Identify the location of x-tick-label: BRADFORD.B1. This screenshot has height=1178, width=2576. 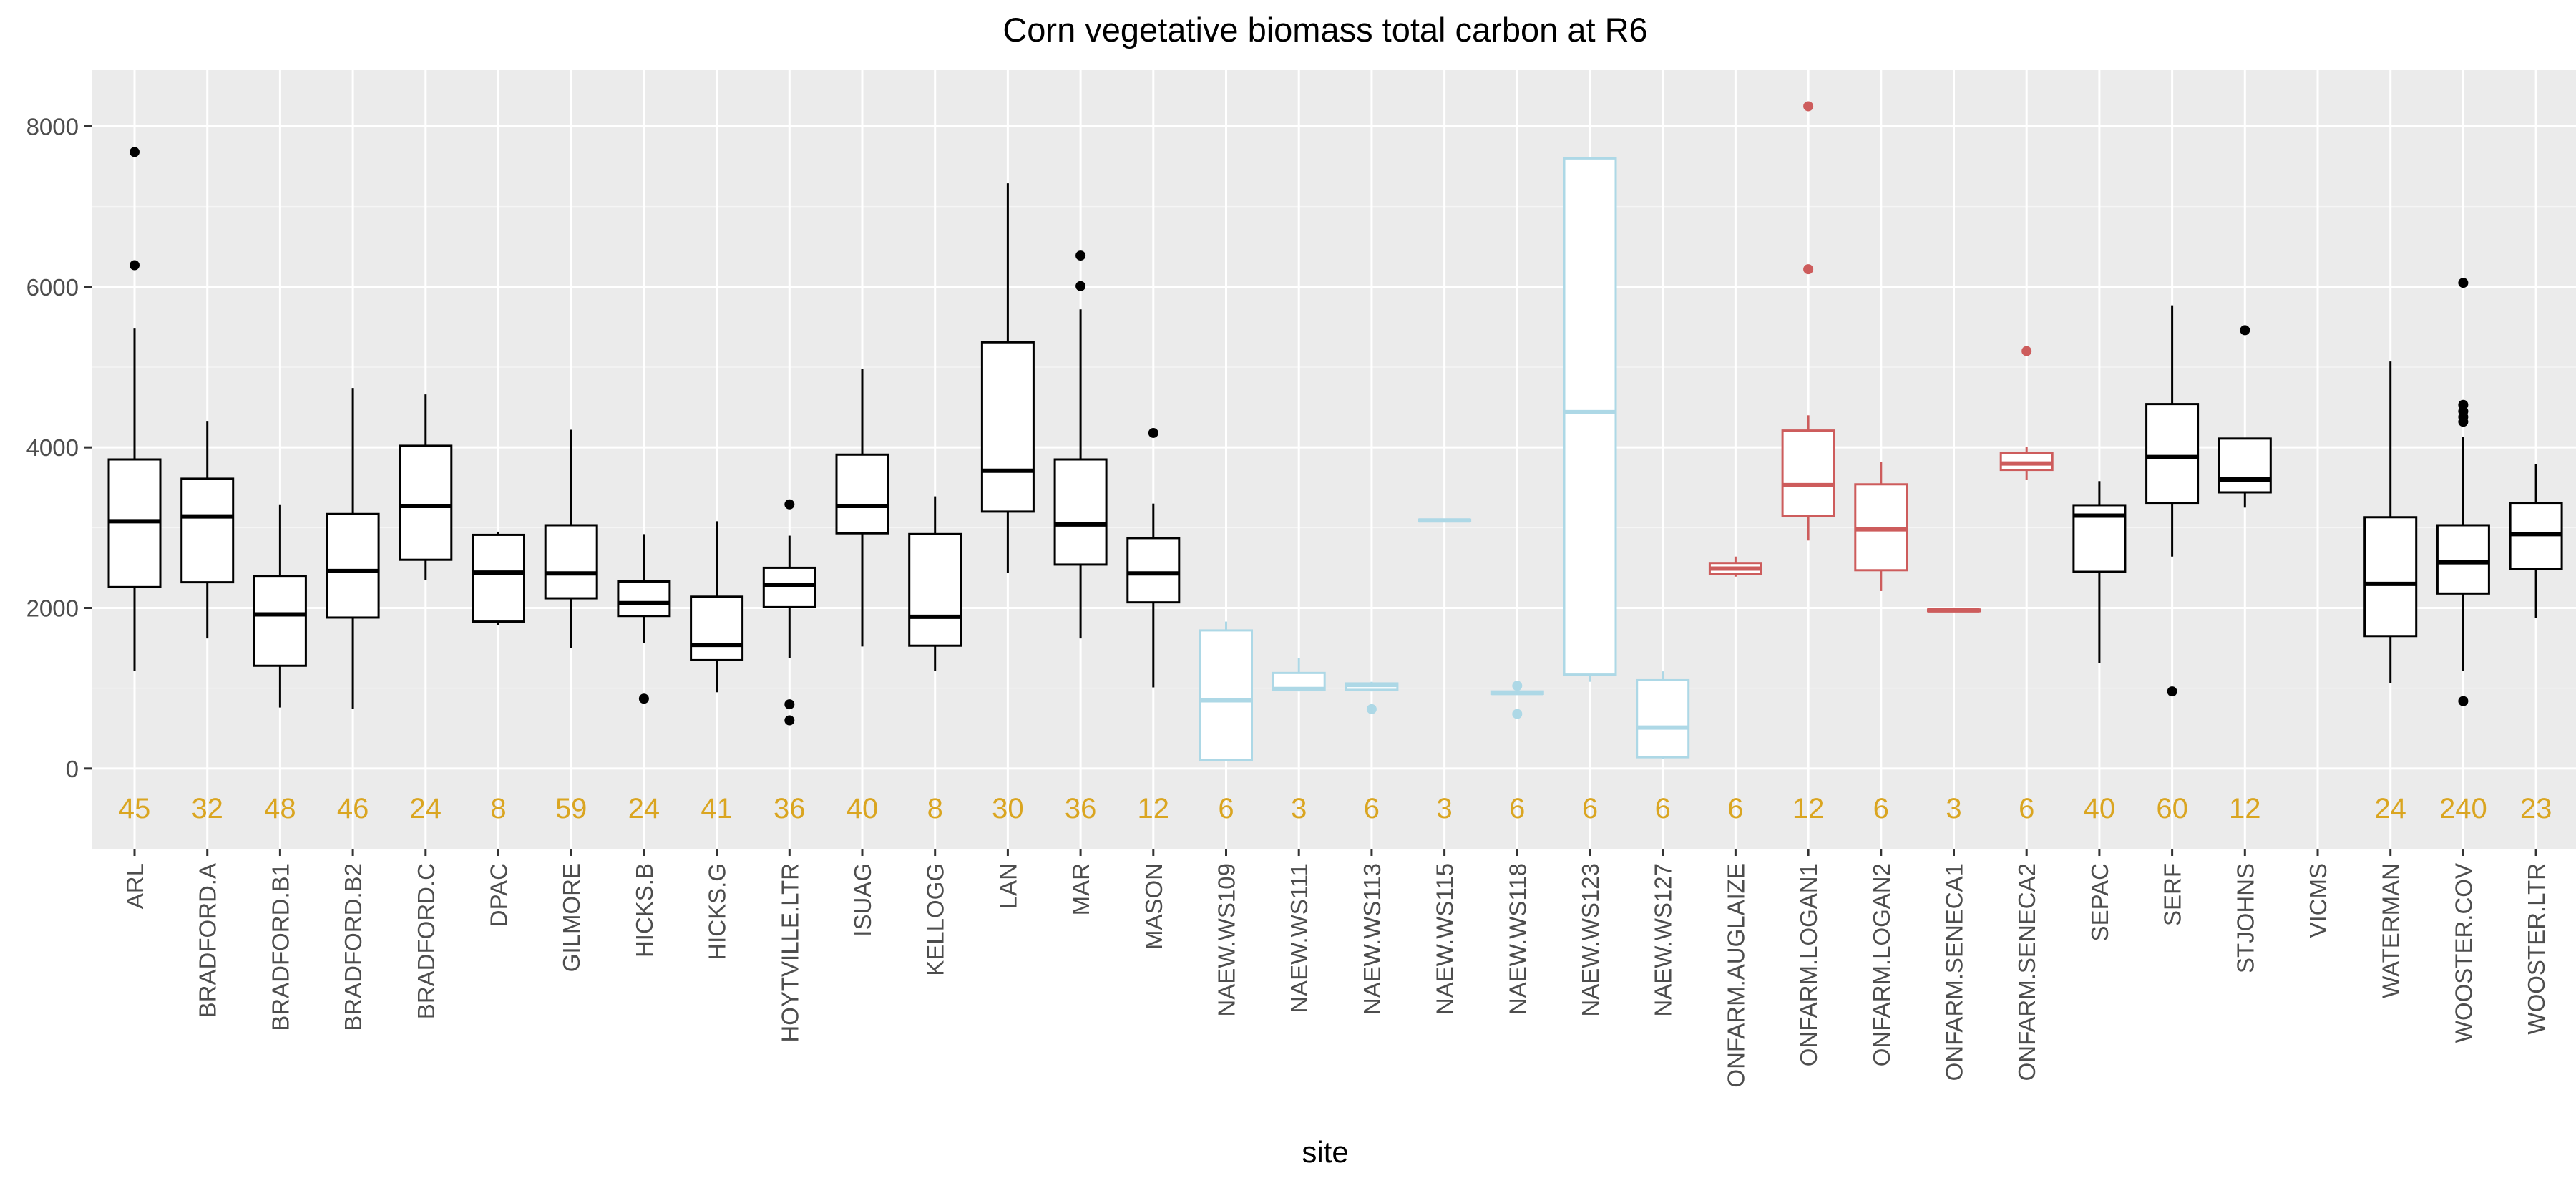
(280, 947).